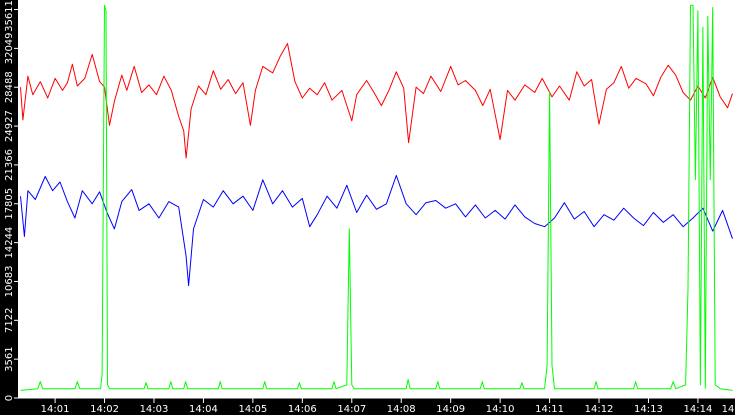  What do you see at coordinates (450, 409) in the screenshot?
I see `x-tick-label: 14:09` at bounding box center [450, 409].